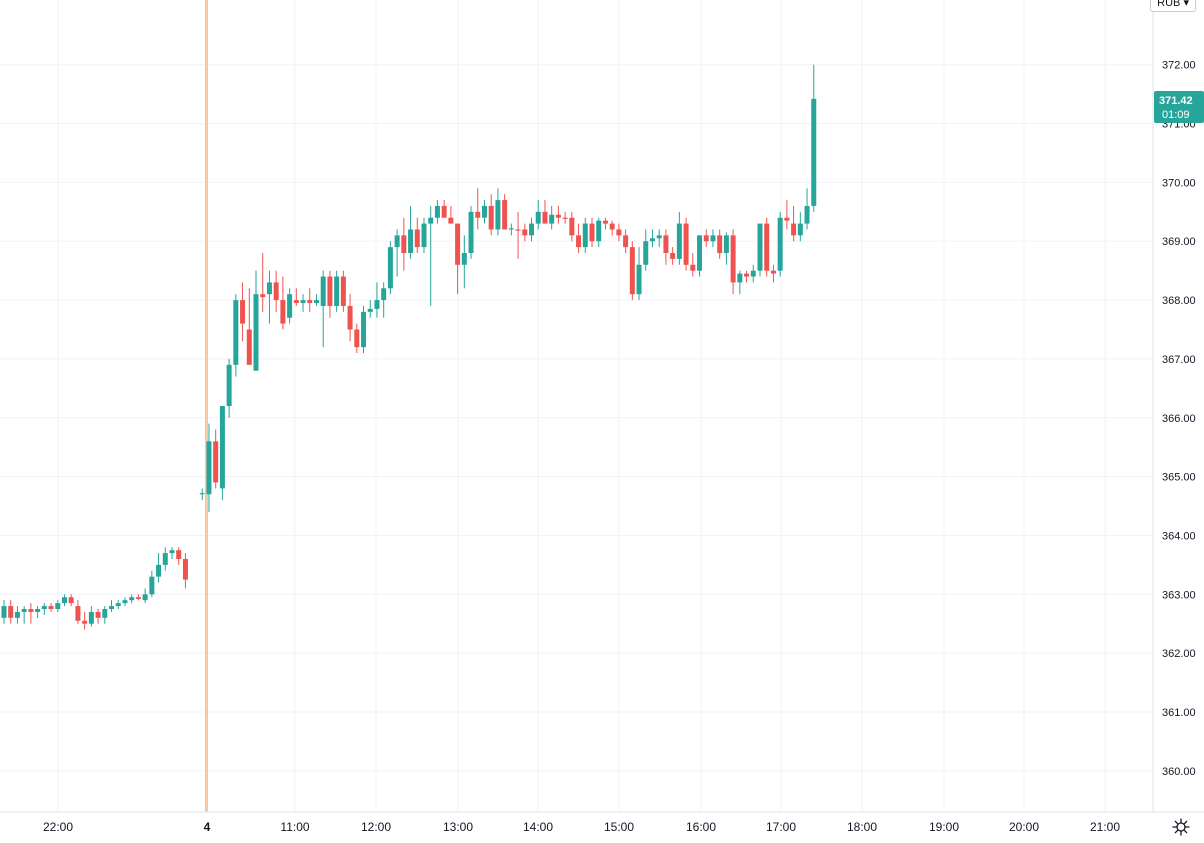 This screenshot has height=843, width=1204. What do you see at coordinates (207, 827) in the screenshot?
I see `x-tick-label: 4` at bounding box center [207, 827].